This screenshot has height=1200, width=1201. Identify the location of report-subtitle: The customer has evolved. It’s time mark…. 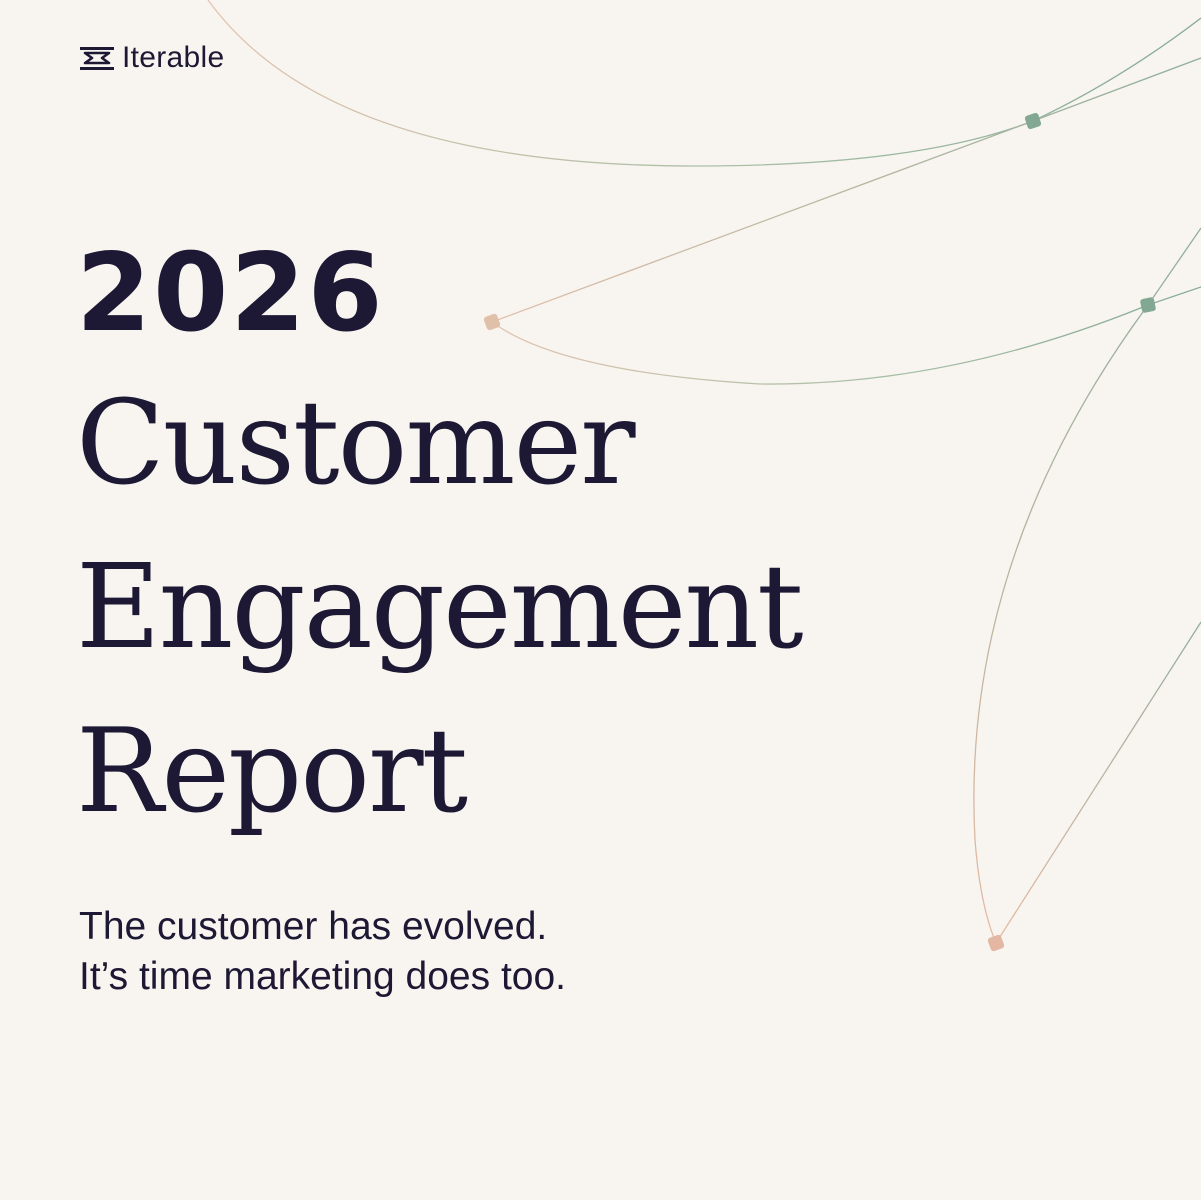
(322, 952).